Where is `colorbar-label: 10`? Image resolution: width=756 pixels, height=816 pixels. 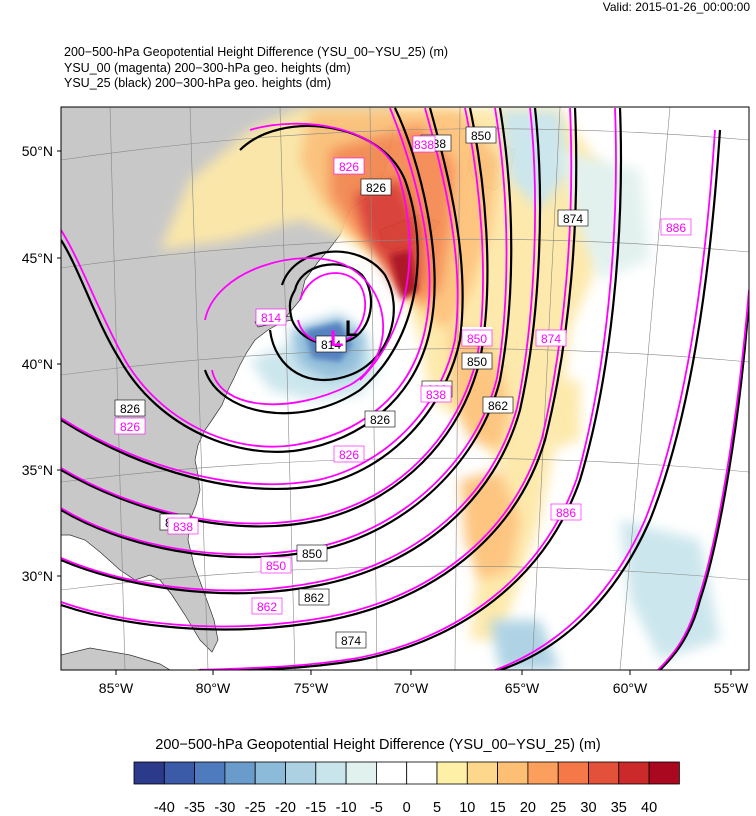
colorbar-label: 10 is located at coordinates (467, 808).